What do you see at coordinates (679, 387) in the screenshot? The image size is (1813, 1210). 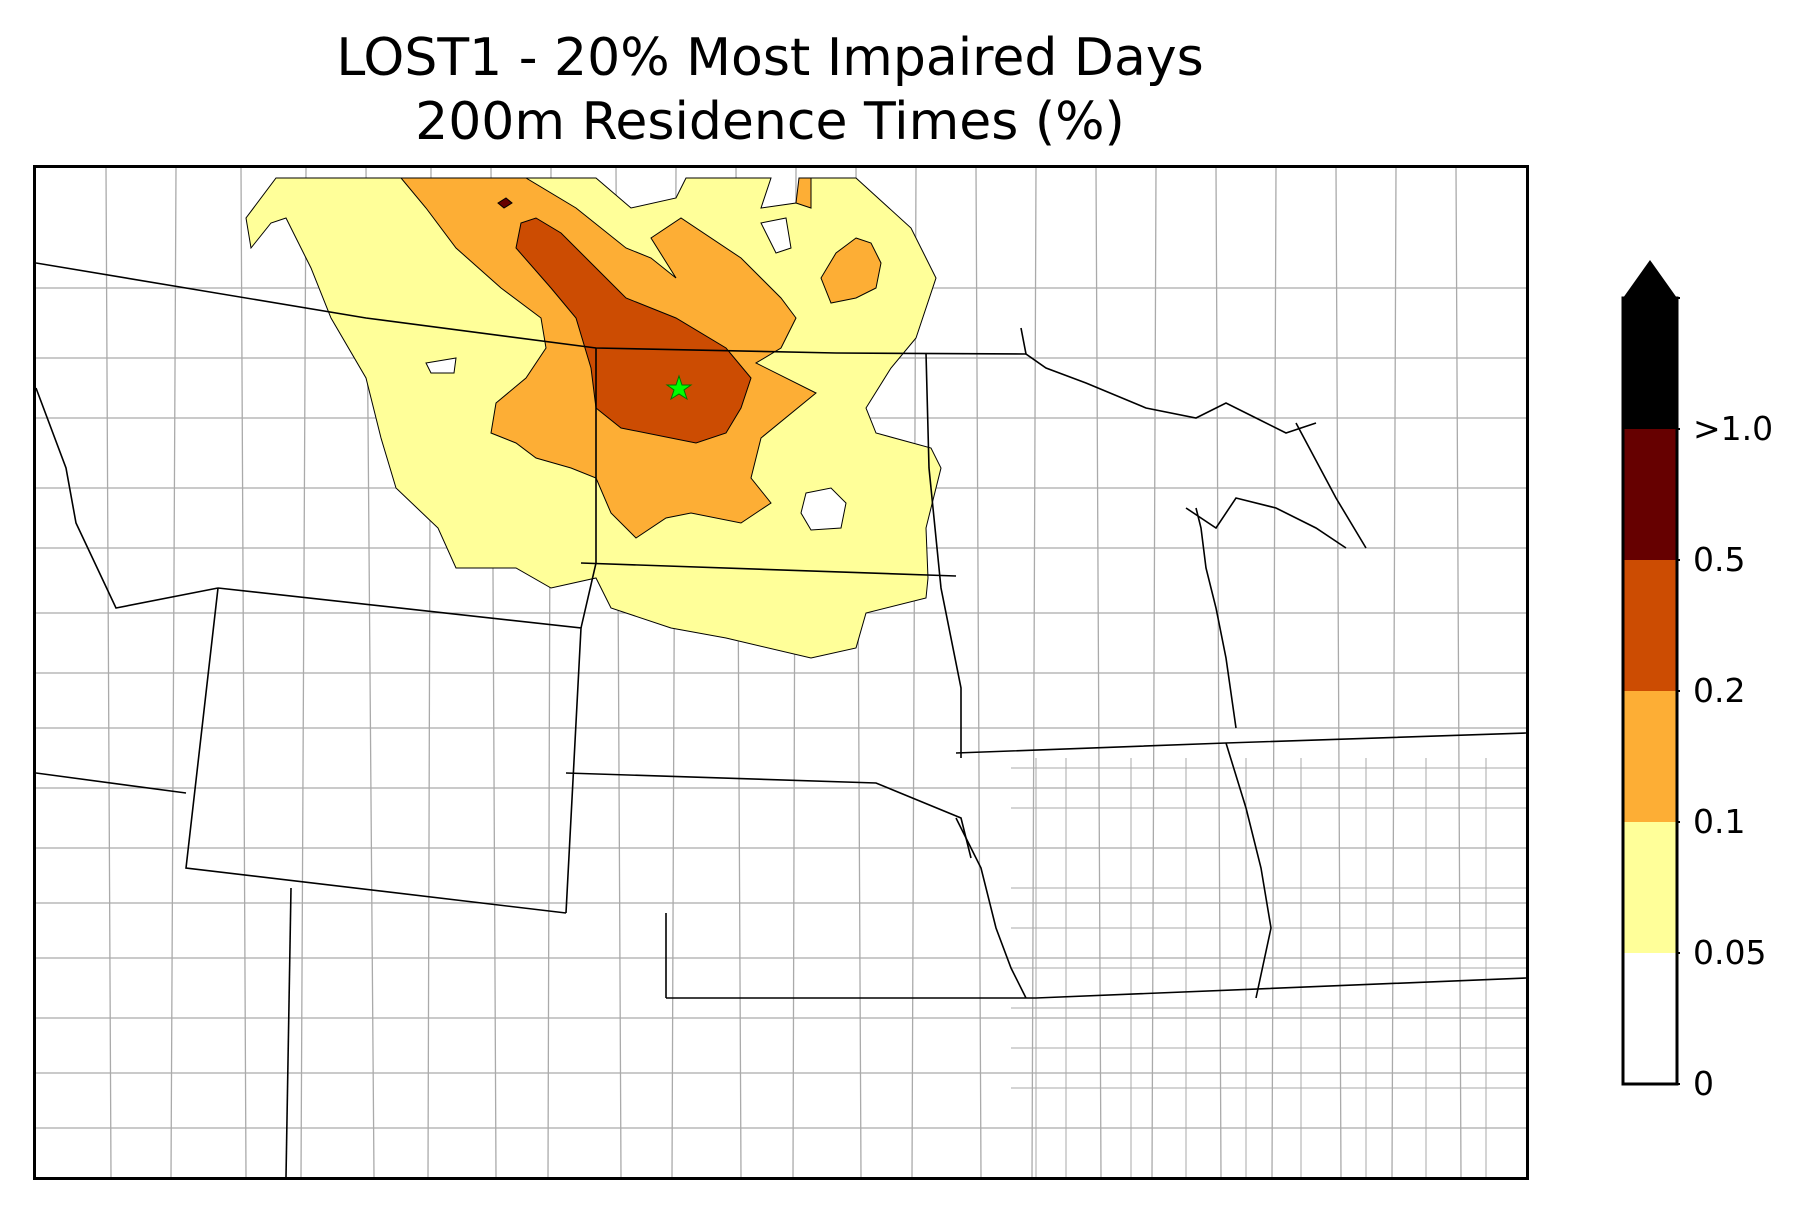 I see `site-marker-star` at bounding box center [679, 387].